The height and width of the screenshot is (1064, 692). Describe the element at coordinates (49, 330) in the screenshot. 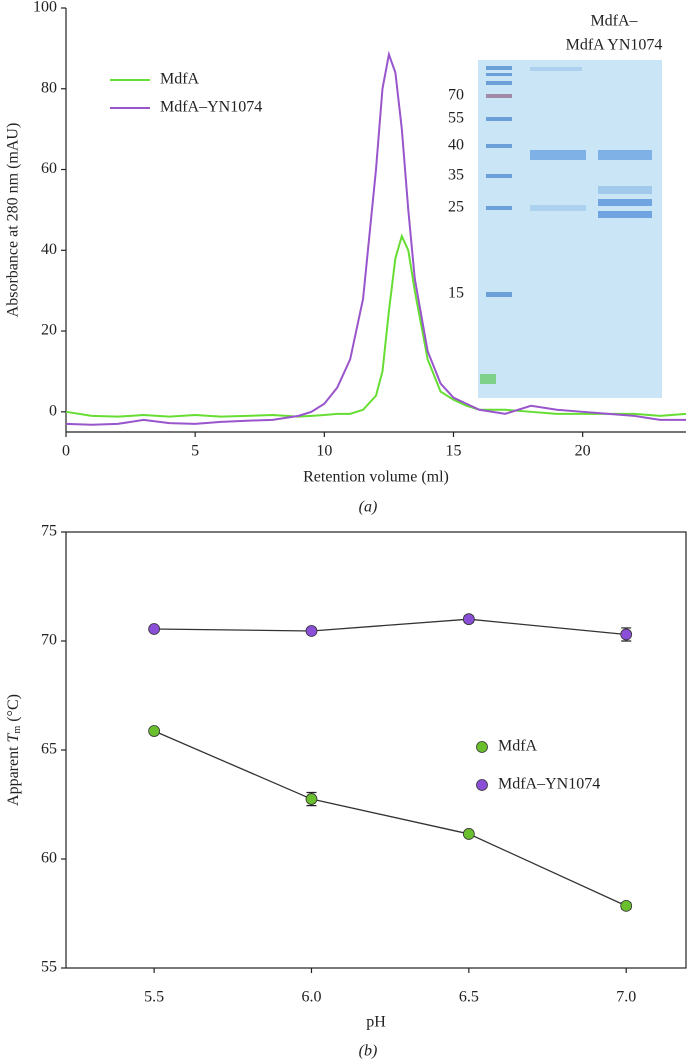

I see `y-tick-label: 20` at that location.